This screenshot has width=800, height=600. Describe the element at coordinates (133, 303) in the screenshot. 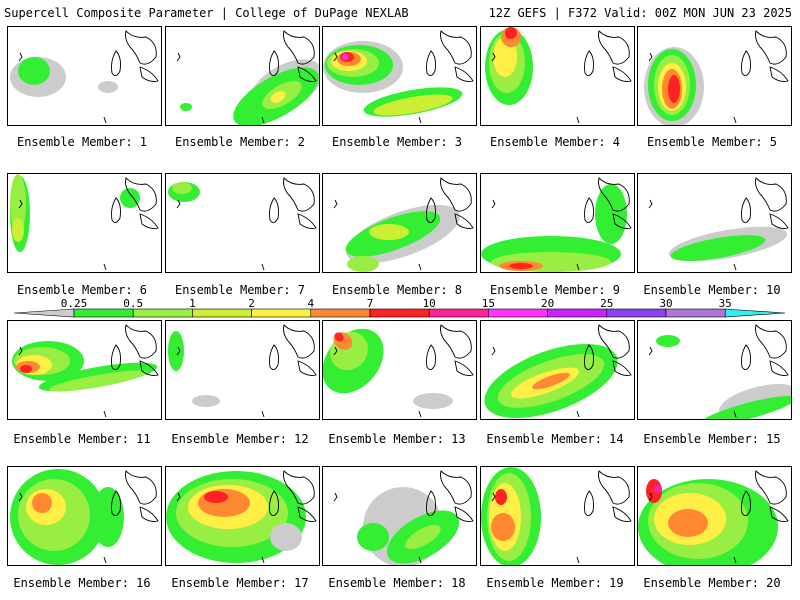

I see `colorbar-tick-label: 0.5` at that location.